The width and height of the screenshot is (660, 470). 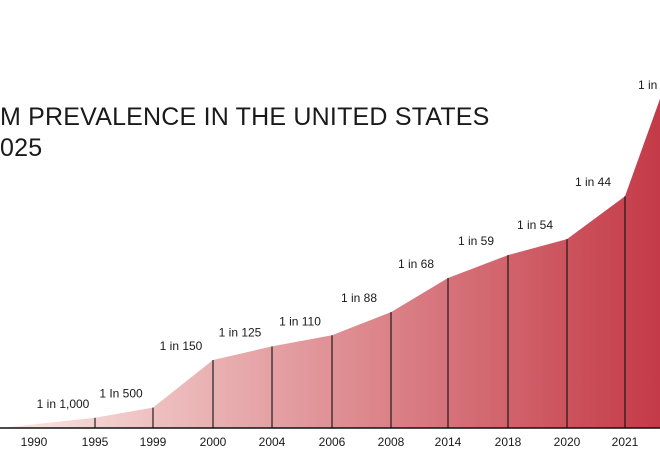 I want to click on x-tick-label: 2018, so click(x=508, y=442).